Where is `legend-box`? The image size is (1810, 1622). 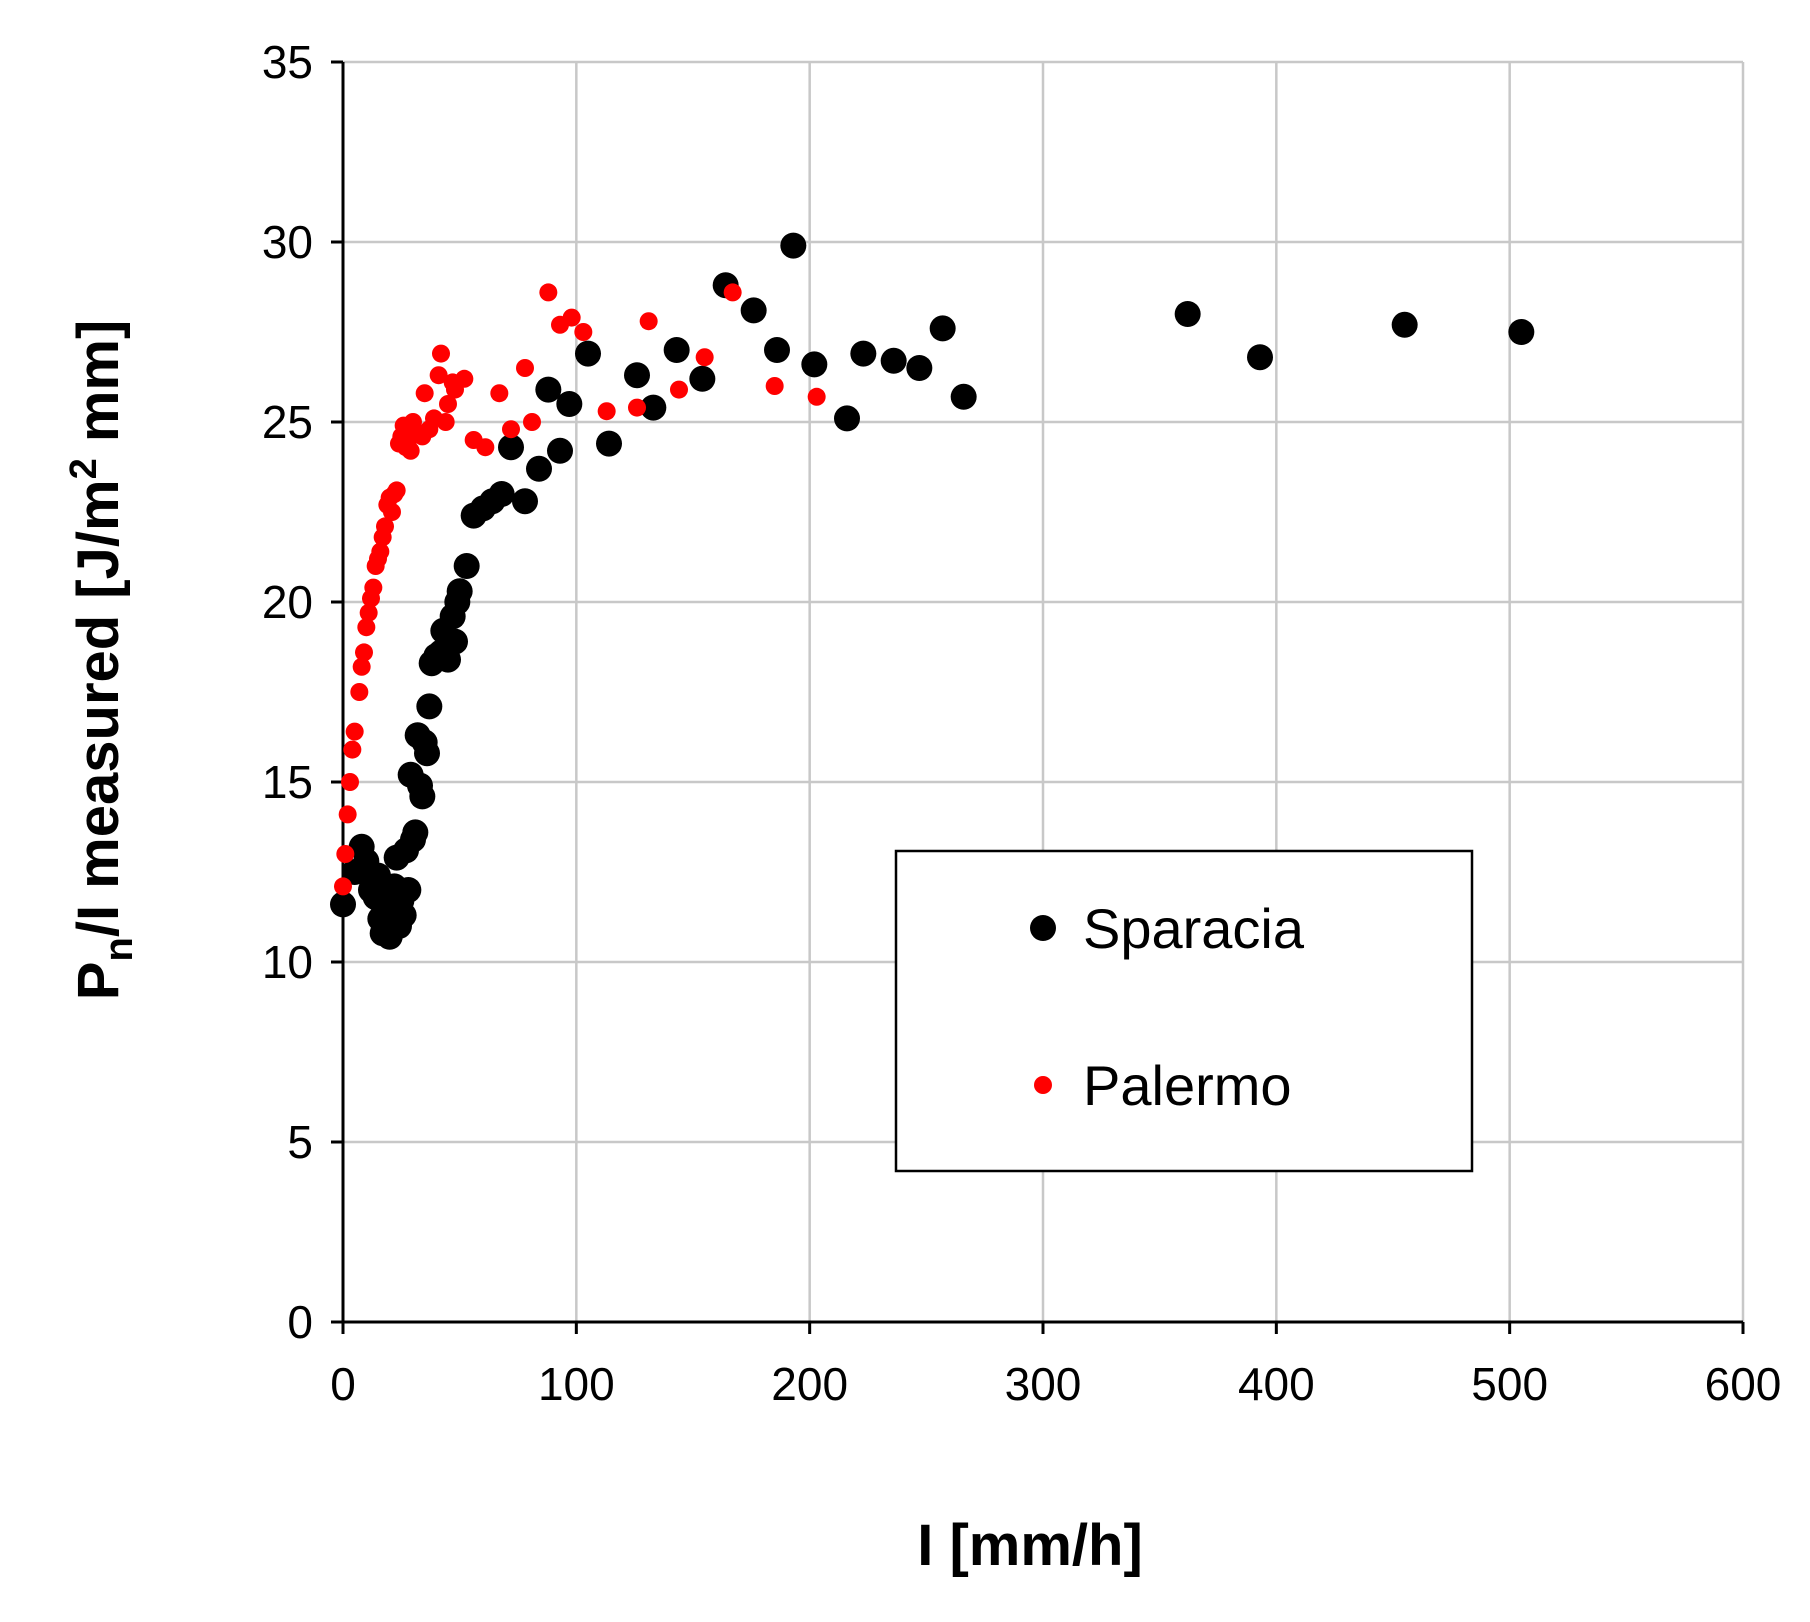
legend-box is located at coordinates (1184, 1011).